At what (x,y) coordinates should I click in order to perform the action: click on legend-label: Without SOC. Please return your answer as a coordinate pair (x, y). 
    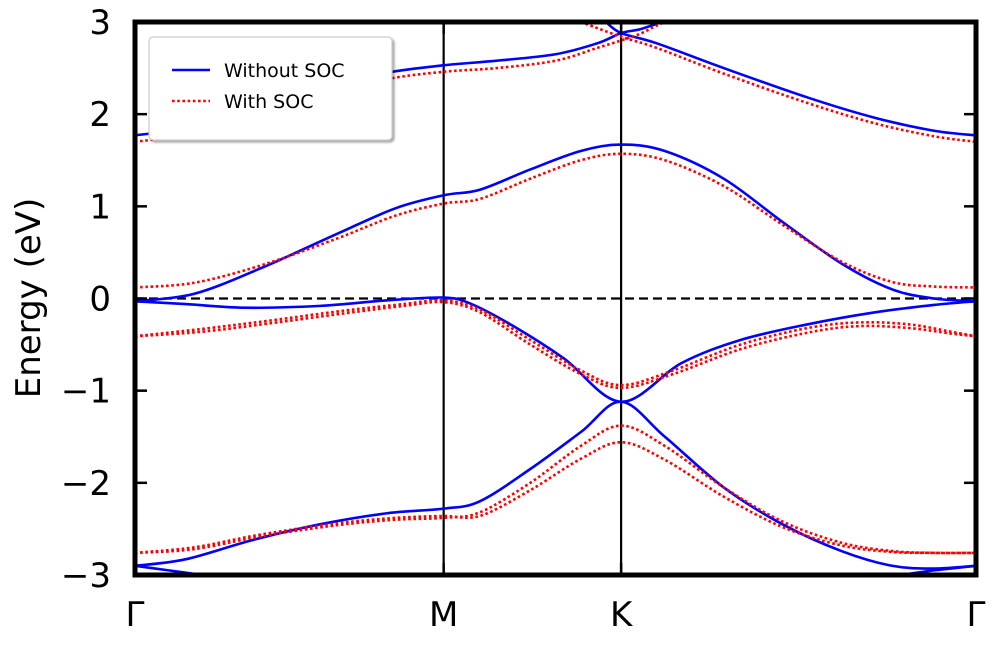
    Looking at the image, I should click on (284, 71).